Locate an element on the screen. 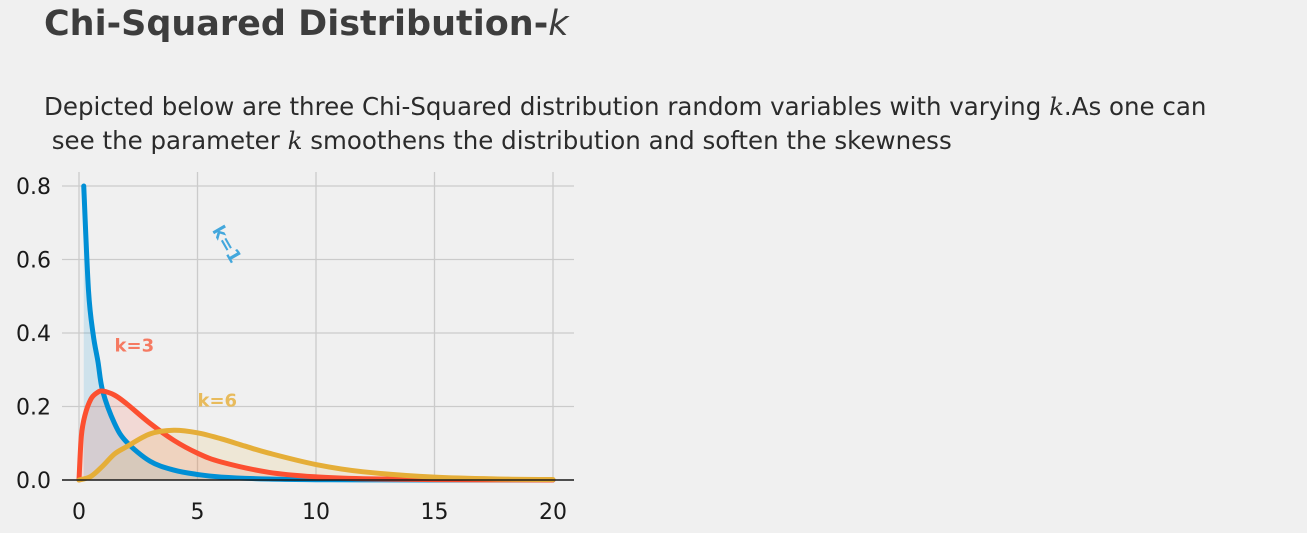 The image size is (1307, 533). series-line-k3 is located at coordinates (316, 435).